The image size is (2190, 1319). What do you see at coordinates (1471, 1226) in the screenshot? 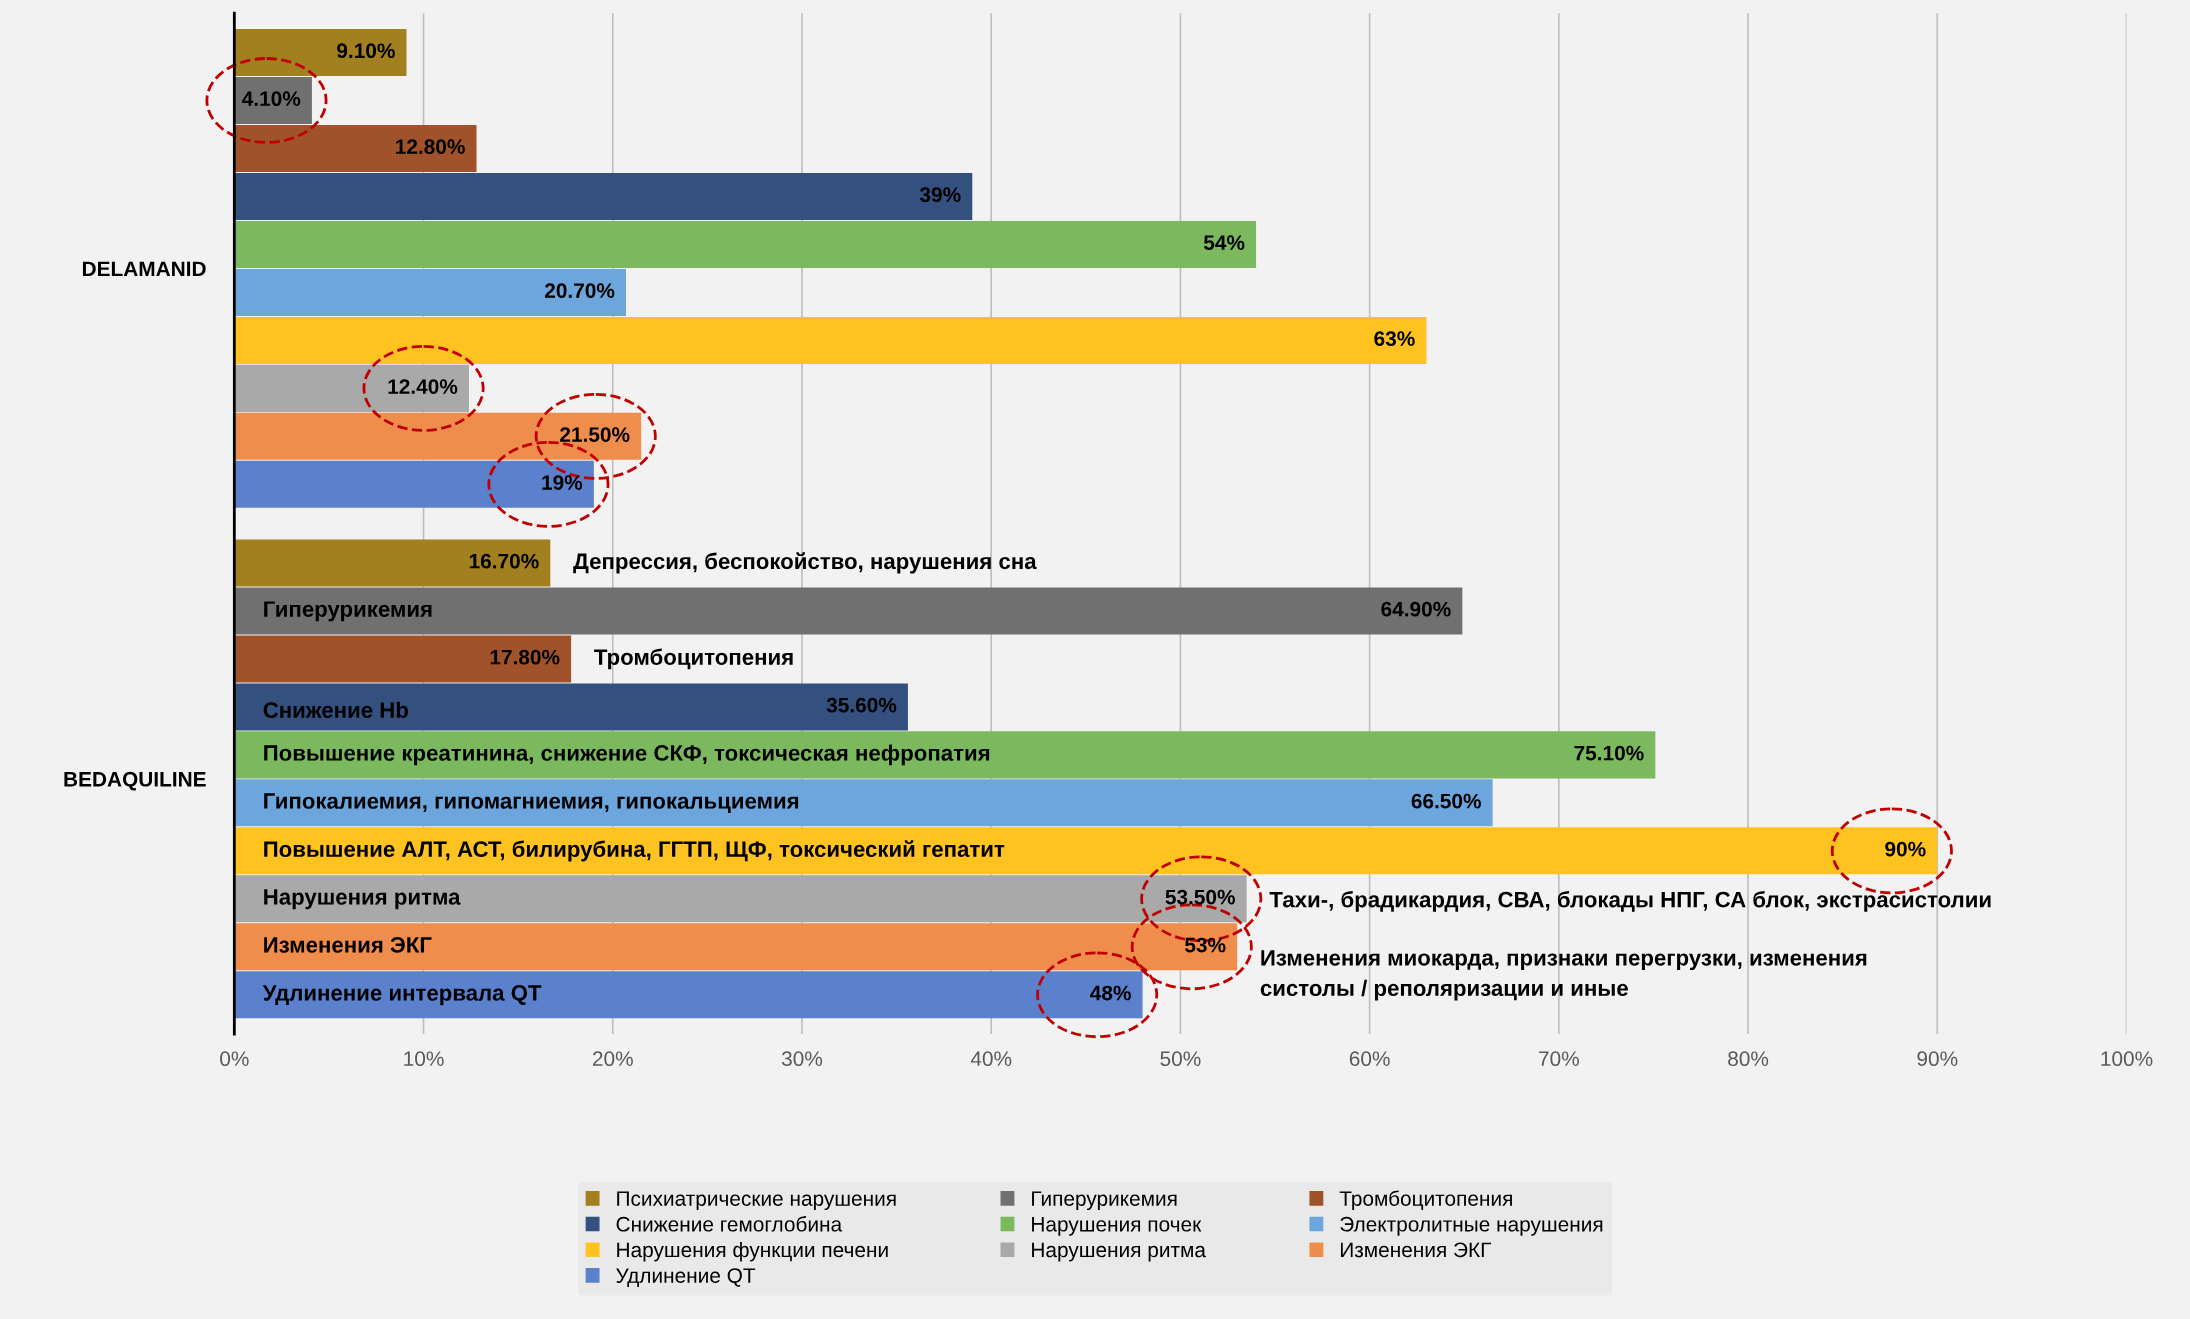
I see `legend-label: Электролитные нарушения` at bounding box center [1471, 1226].